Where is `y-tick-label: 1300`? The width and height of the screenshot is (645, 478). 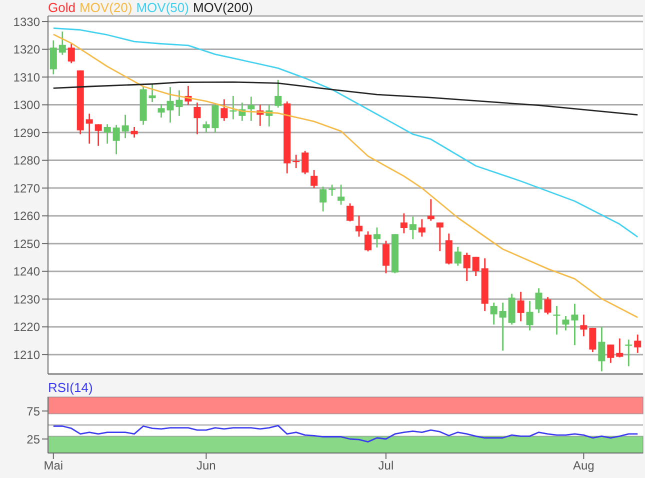 y-tick-label: 1300 is located at coordinates (26, 105).